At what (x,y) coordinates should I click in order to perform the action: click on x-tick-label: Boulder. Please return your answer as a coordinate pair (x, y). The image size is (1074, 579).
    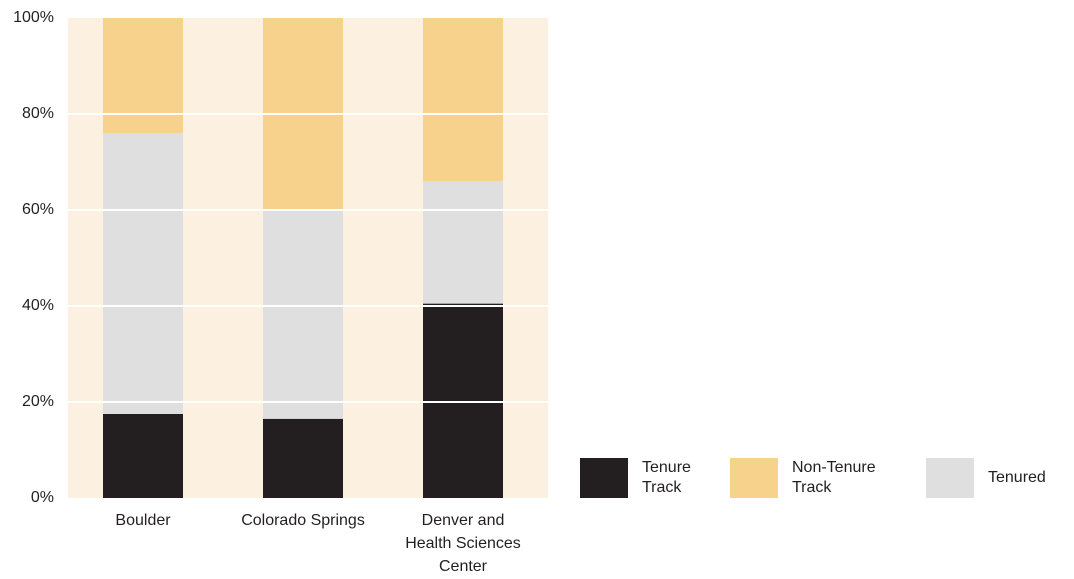
    Looking at the image, I should click on (143, 520).